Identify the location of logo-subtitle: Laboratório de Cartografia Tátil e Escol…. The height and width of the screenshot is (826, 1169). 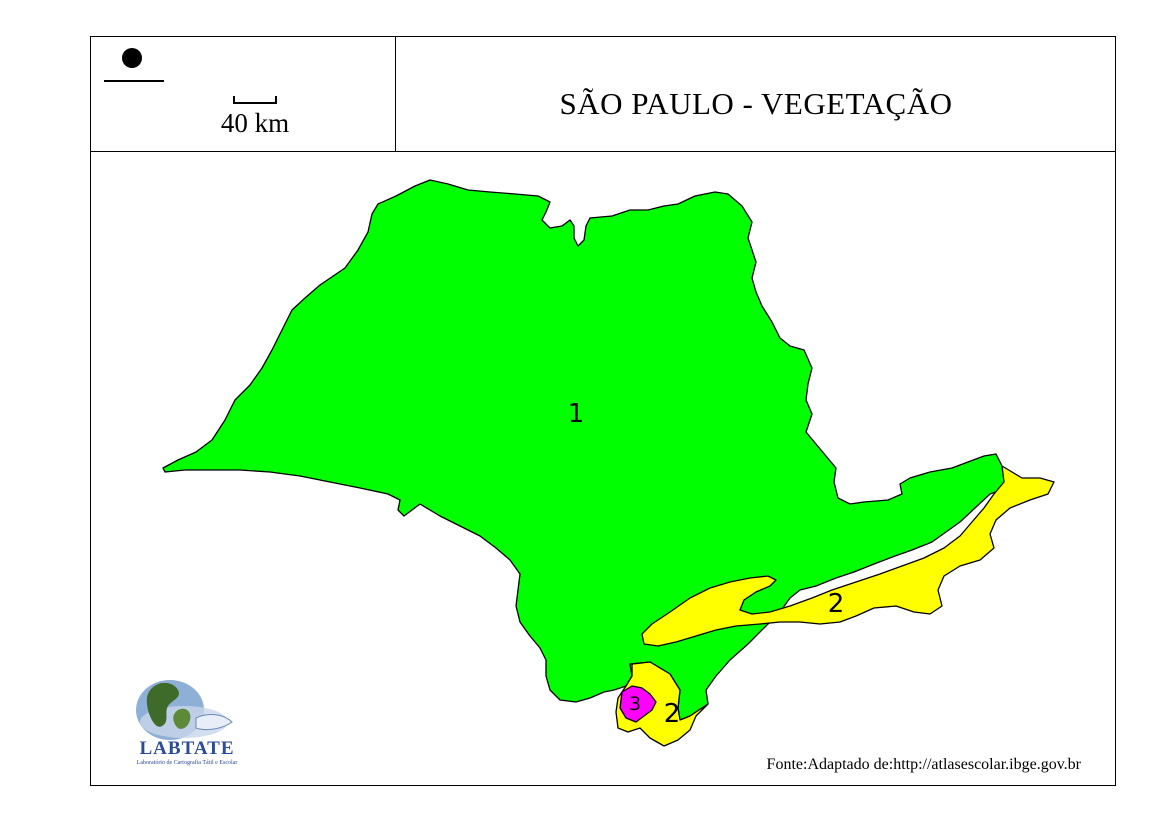
(187, 763).